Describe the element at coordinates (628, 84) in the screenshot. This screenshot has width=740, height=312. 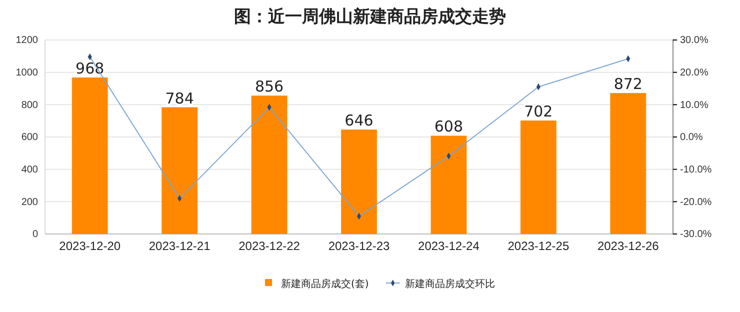
I see `text: 872` at that location.